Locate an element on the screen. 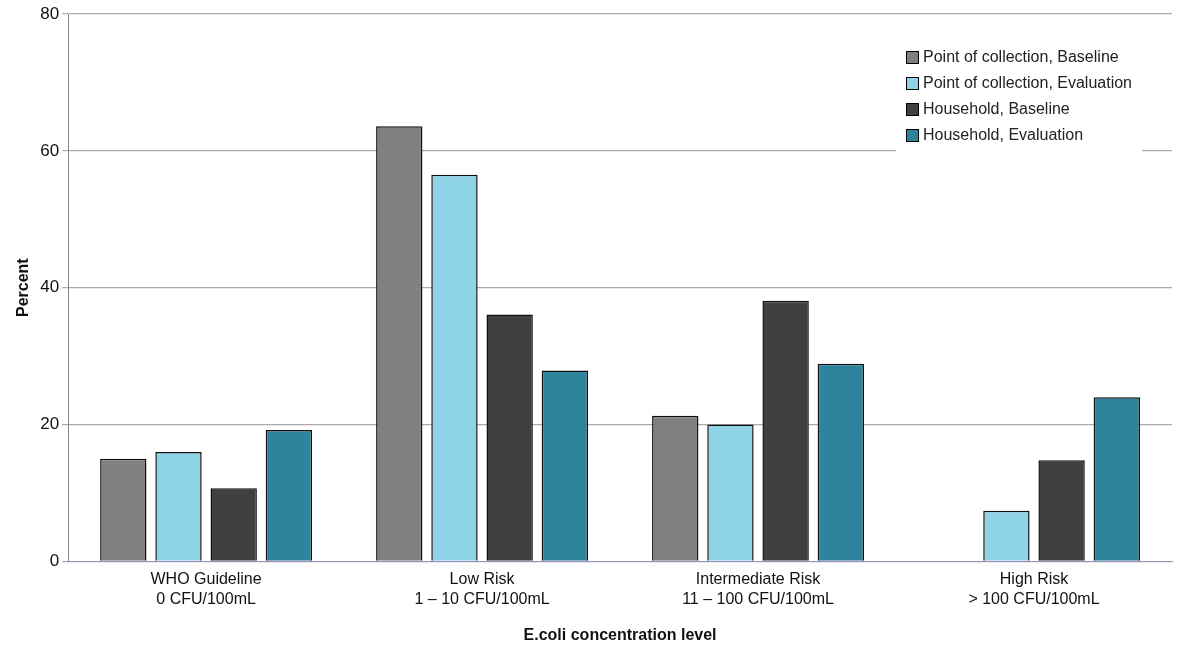 The height and width of the screenshot is (659, 1184). x-tick-label: High Risk > 100 CFU/100mL is located at coordinates (1034, 588).